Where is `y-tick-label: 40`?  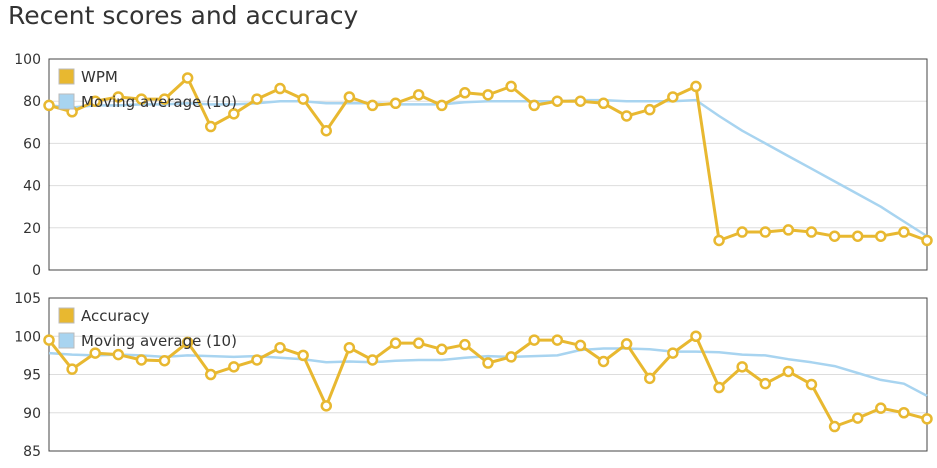
y-tick-label: 40 is located at coordinates (32, 187).